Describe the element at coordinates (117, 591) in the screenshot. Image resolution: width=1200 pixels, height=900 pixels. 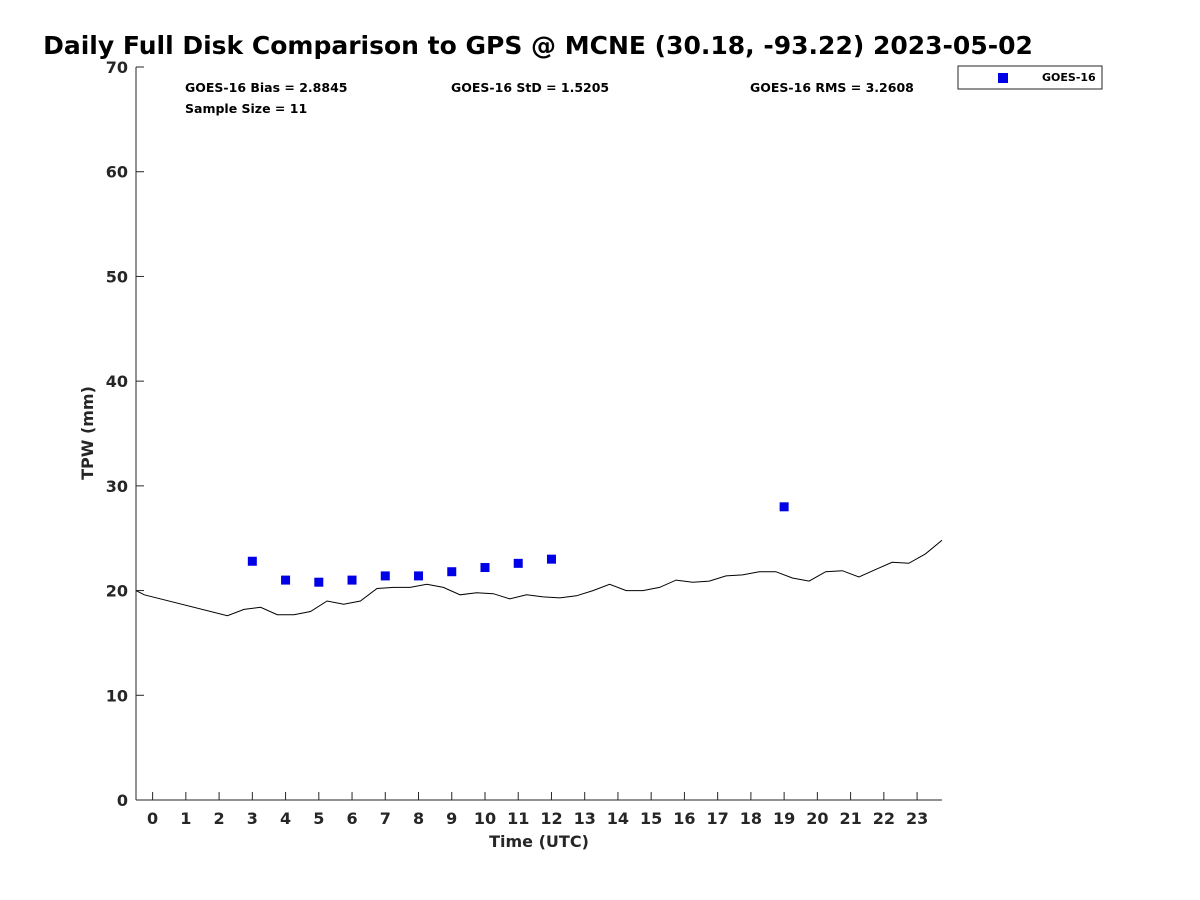
I see `y-tick-label: 20` at that location.